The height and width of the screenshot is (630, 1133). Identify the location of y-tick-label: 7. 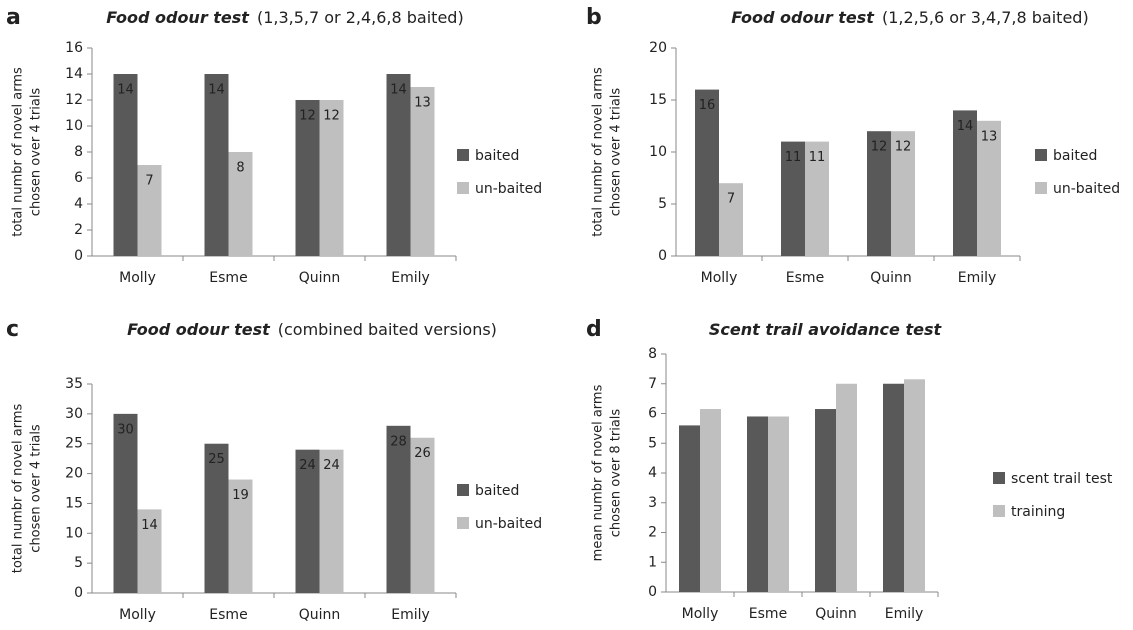
(652, 384).